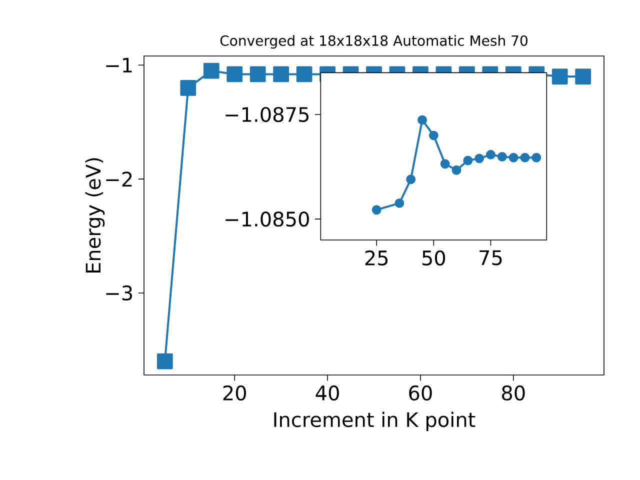  I want to click on y-axis-title: Energy (eV), so click(95, 215).